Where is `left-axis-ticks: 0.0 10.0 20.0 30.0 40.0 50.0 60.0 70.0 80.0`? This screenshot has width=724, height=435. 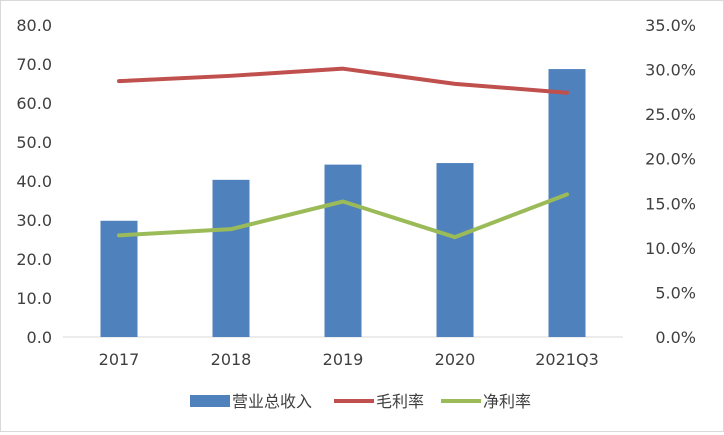
left-axis-ticks: 0.0 10.0 20.0 30.0 40.0 50.0 60.0 70.0 80.0 is located at coordinates (34, 181).